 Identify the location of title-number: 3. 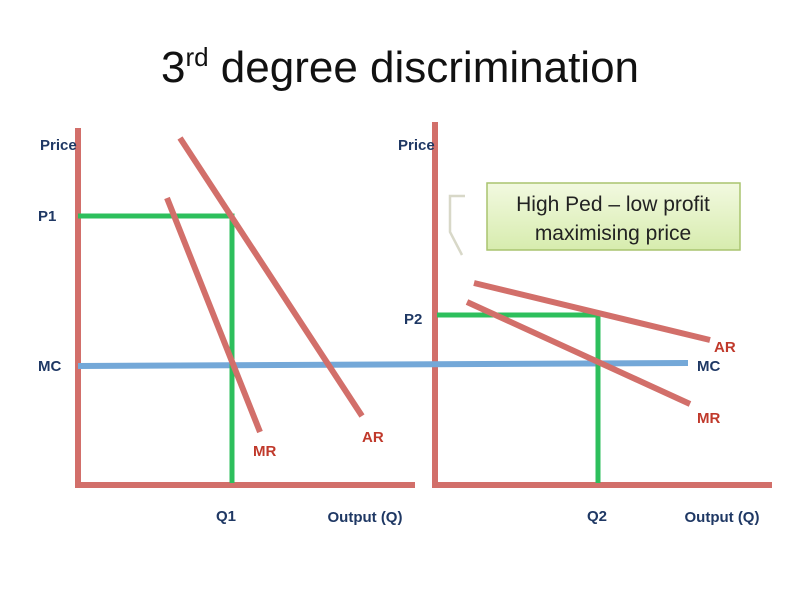
(173, 67).